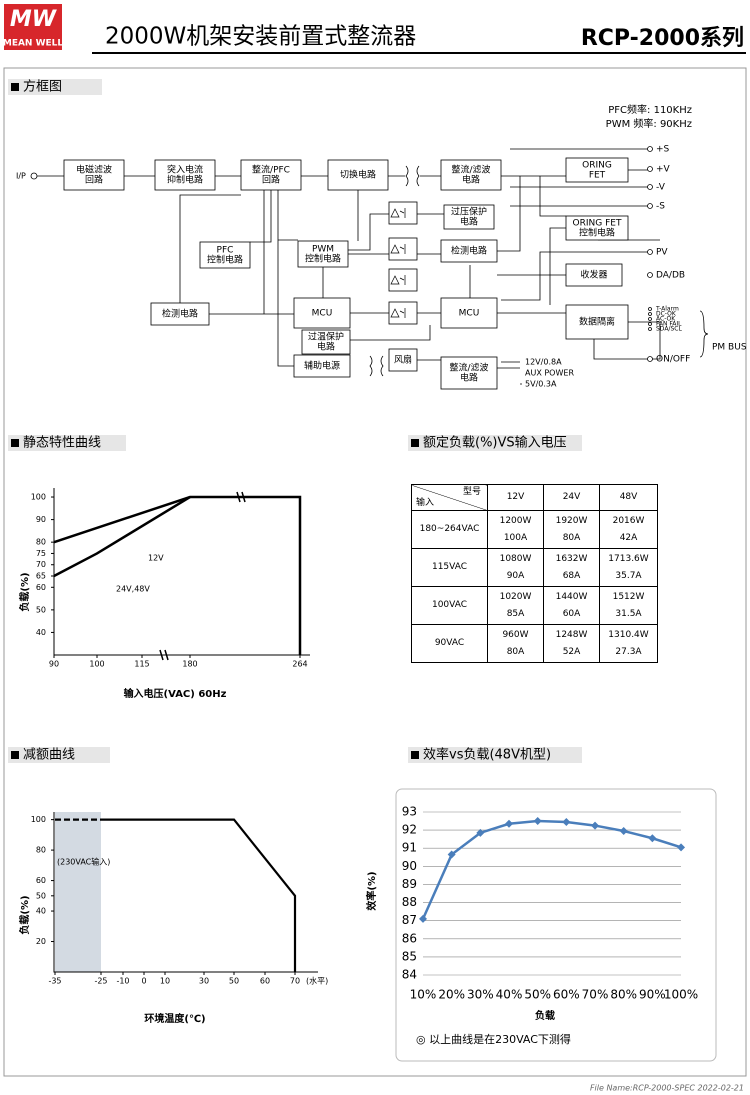 Image resolution: width=750 pixels, height=1095 pixels. I want to click on block-label: 抑制电路, so click(185, 180).